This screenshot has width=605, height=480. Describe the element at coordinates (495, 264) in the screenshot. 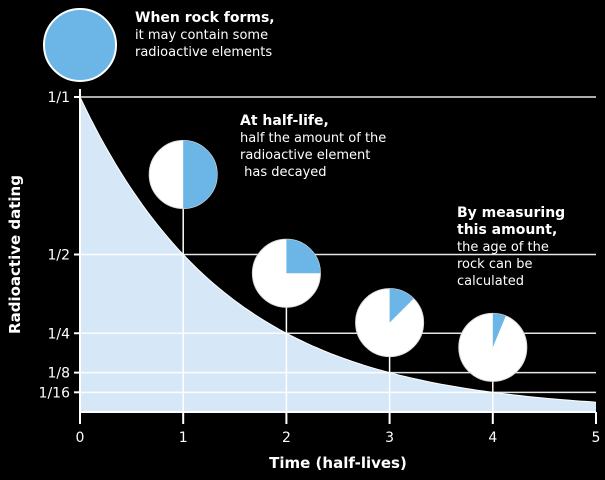

I see `annotation-measuring-line: rock can be` at that location.